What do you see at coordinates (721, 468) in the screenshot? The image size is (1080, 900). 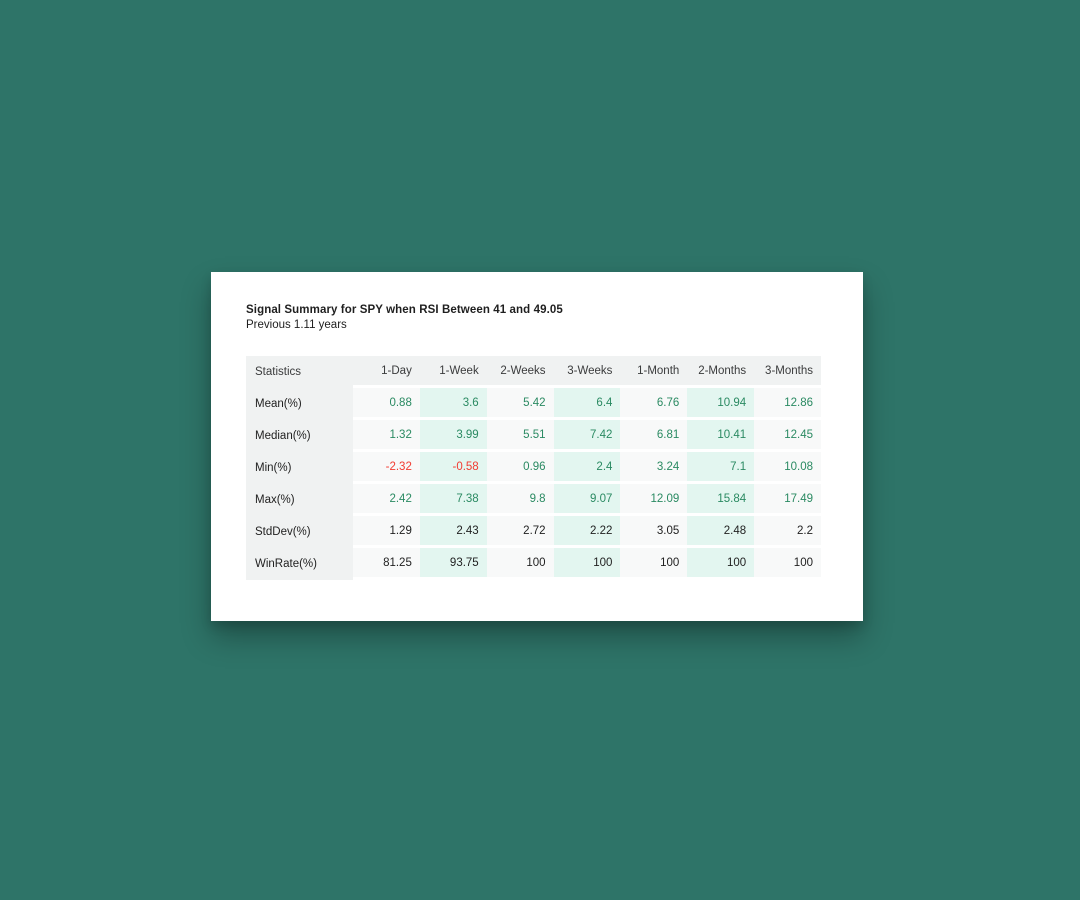 I see `value-cell: 7.1` at bounding box center [721, 468].